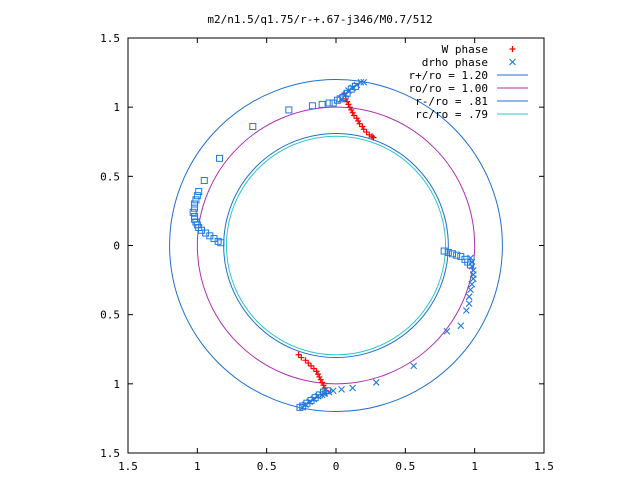 The height and width of the screenshot is (480, 640). Describe the element at coordinates (319, 19) in the screenshot. I see `chart-title: m2/n1.5/q1.75/r-+.67-j346/M0.7/512` at that location.